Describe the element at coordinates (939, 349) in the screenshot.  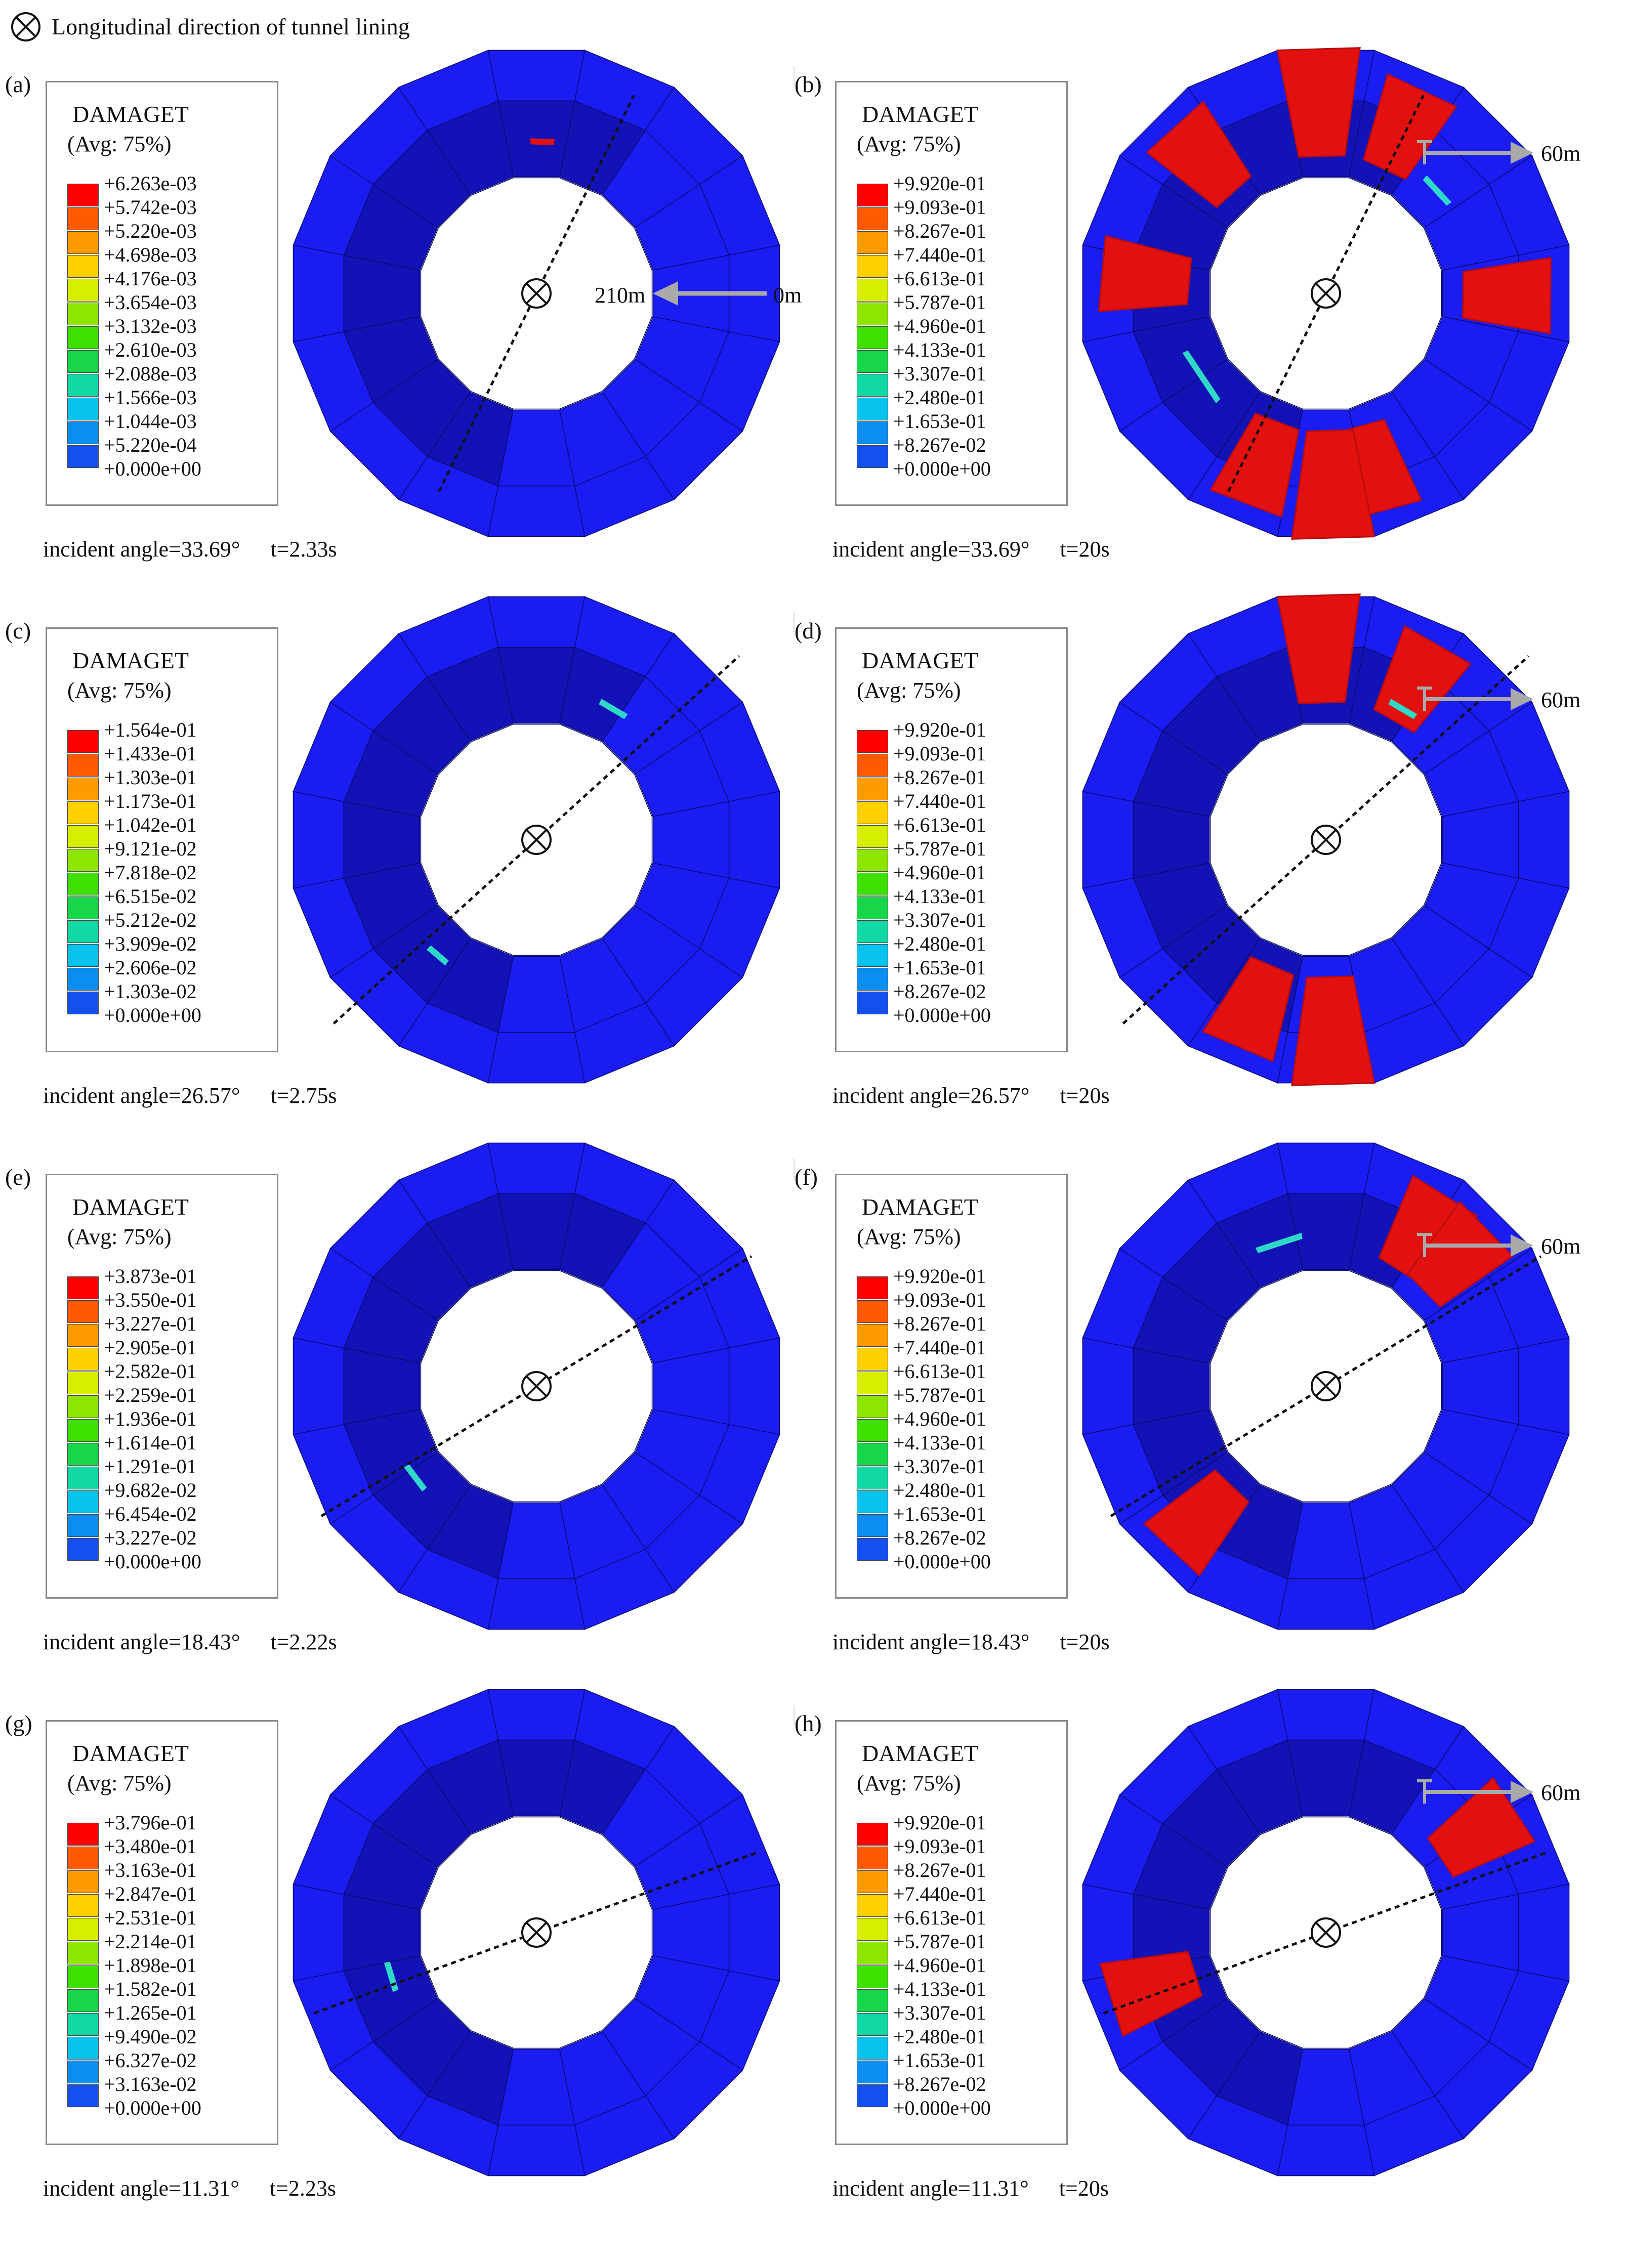
I see `legend-value: +4.133e-01` at that location.